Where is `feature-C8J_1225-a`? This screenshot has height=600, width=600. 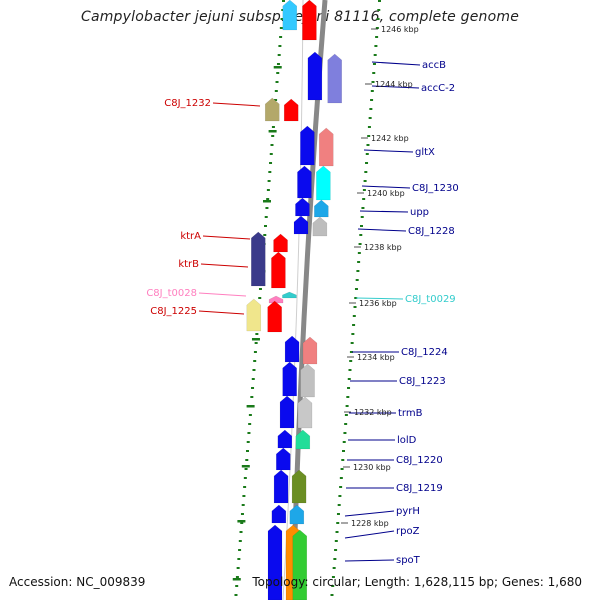 feature-C8J_1225-a is located at coordinates (254, 315).